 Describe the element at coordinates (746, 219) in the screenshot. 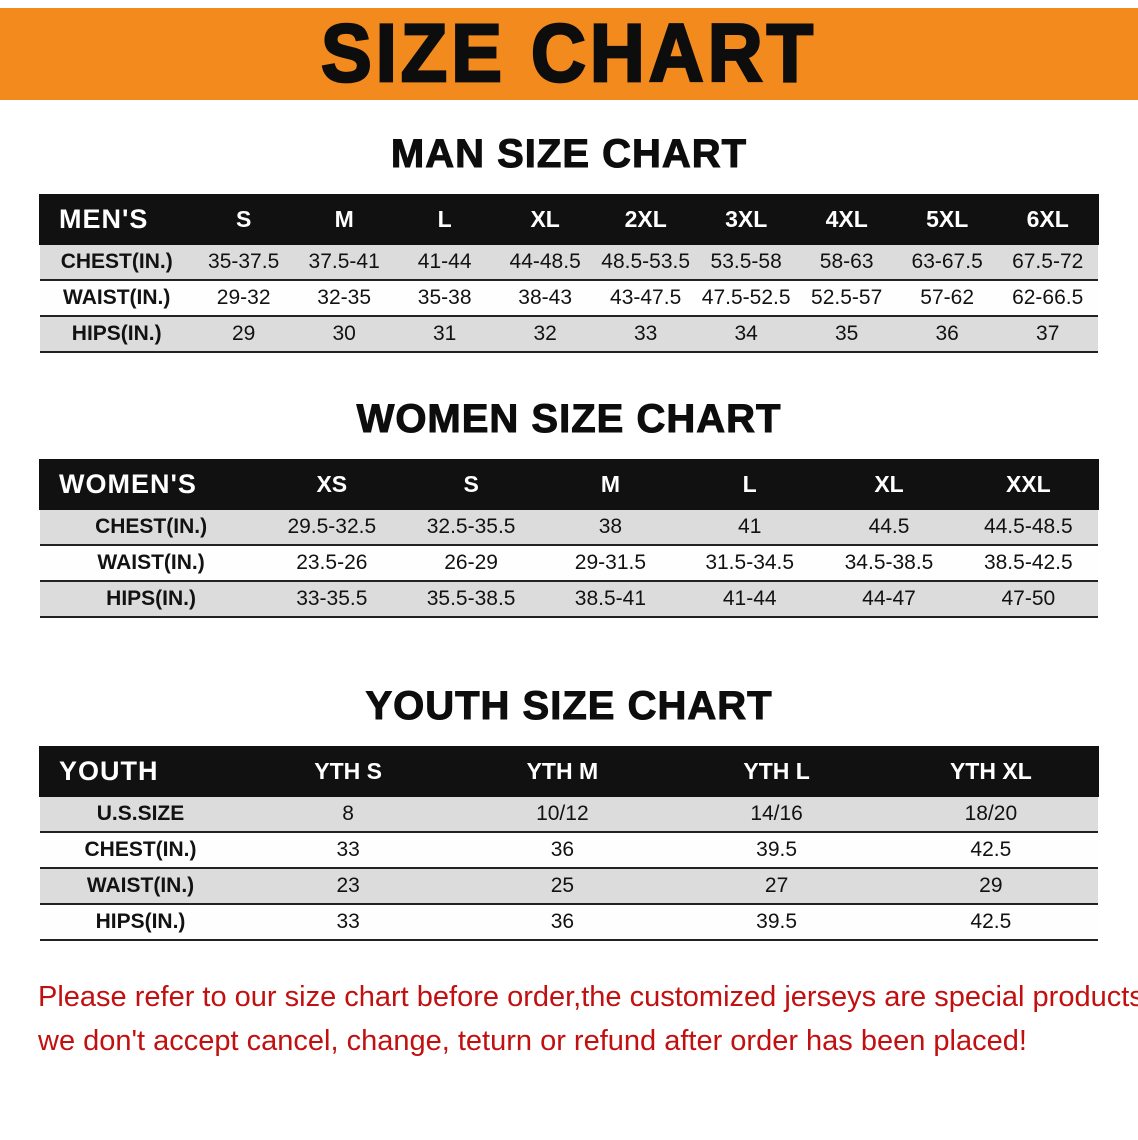

I see `size-column-header: 3XL` at that location.